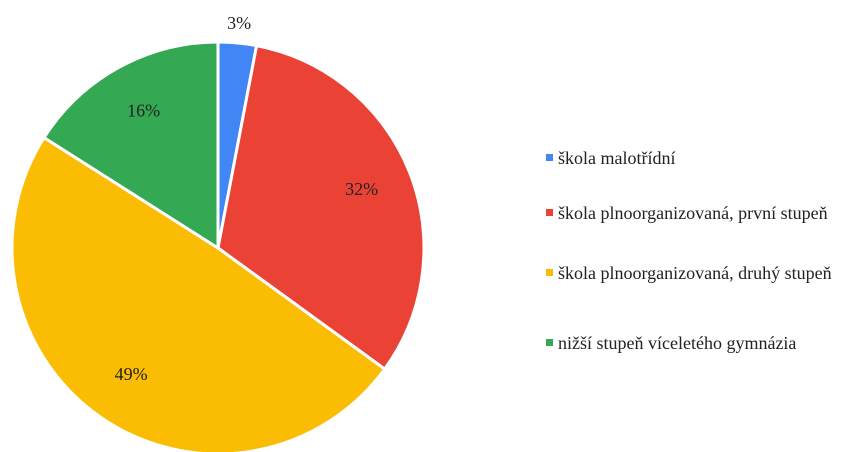  I want to click on data-label: 32%, so click(361, 189).